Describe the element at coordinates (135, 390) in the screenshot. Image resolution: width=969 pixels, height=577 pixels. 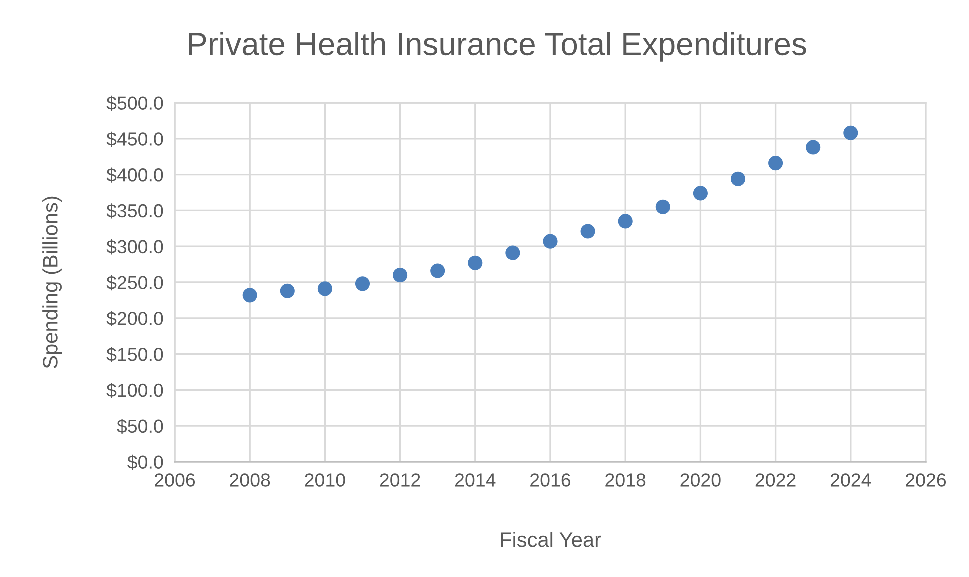
I see `y-tick-label: $100.0` at that location.